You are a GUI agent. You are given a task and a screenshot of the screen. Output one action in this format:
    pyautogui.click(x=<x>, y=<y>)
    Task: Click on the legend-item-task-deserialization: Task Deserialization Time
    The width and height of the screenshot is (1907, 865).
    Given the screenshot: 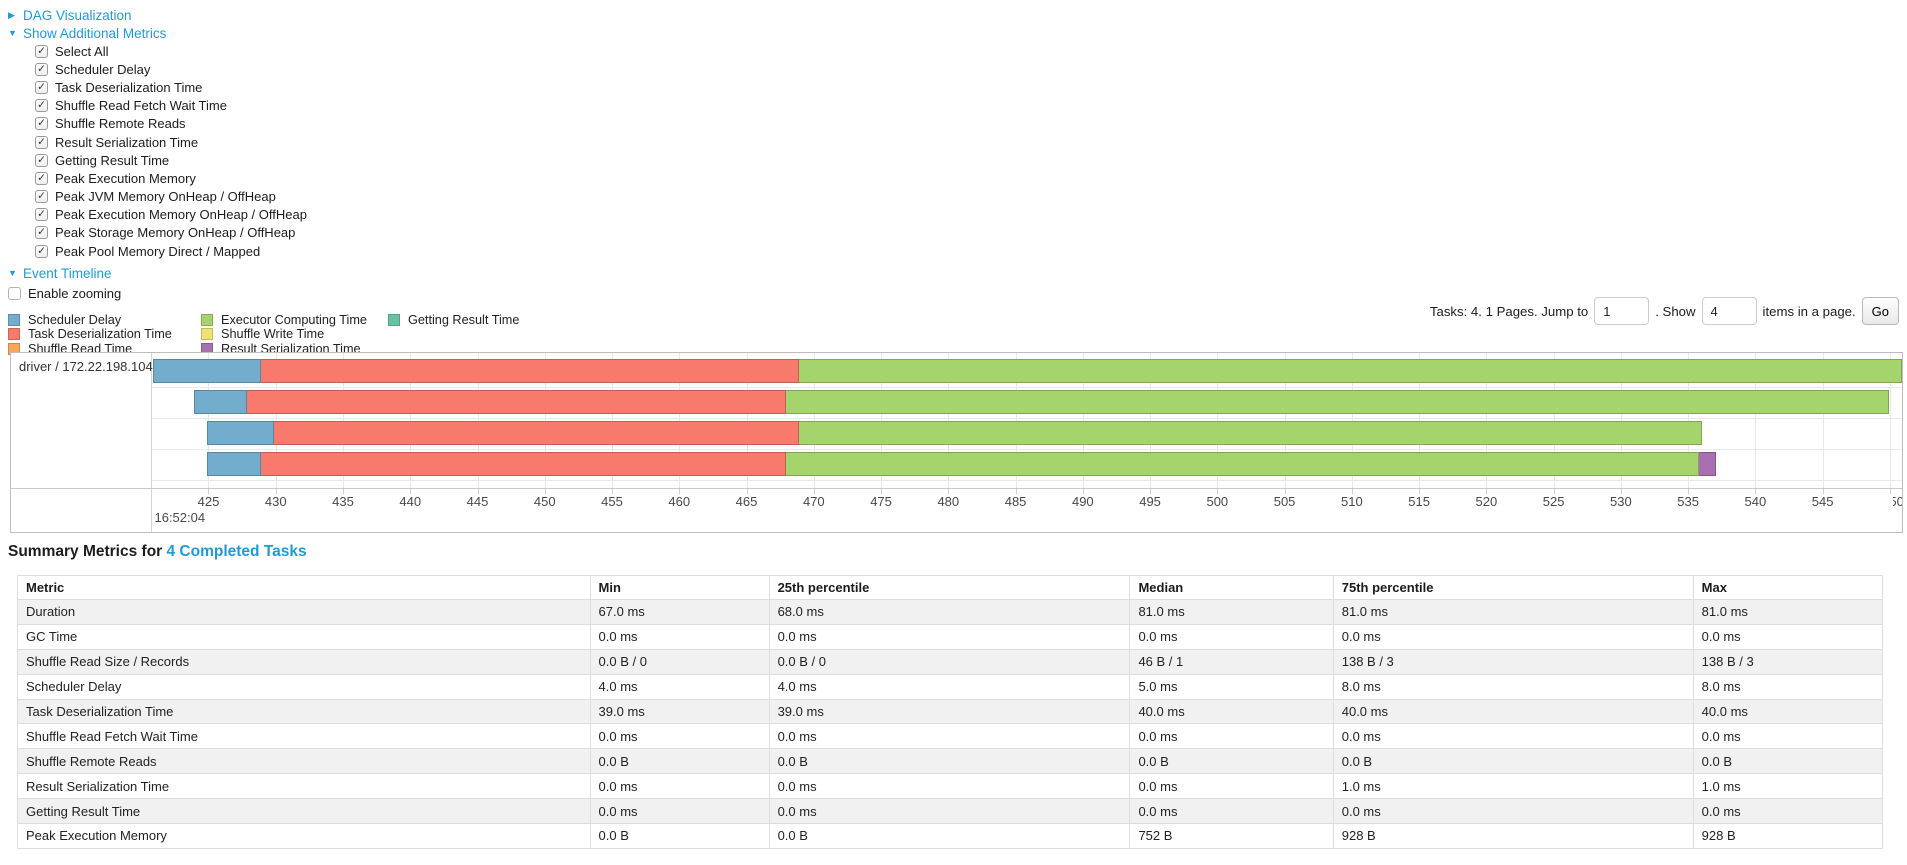 What is the action you would take?
    pyautogui.click(x=90, y=334)
    